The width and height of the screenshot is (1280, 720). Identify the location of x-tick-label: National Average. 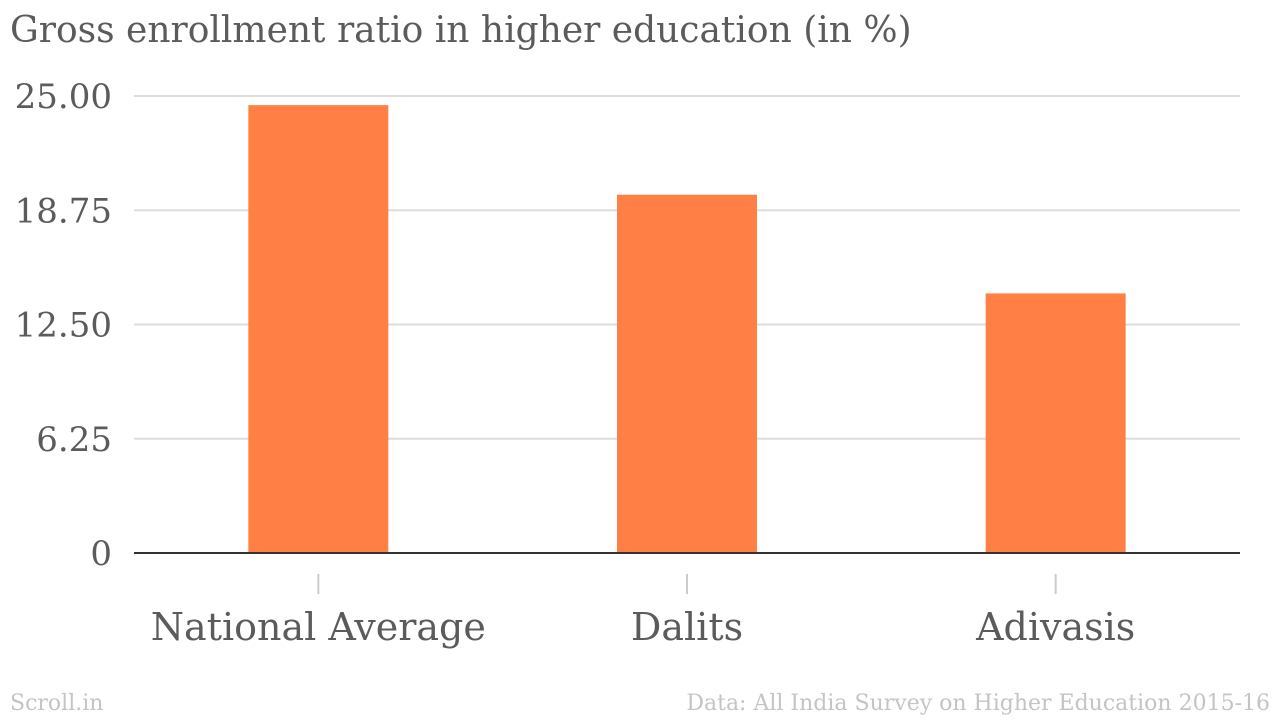
(318, 627).